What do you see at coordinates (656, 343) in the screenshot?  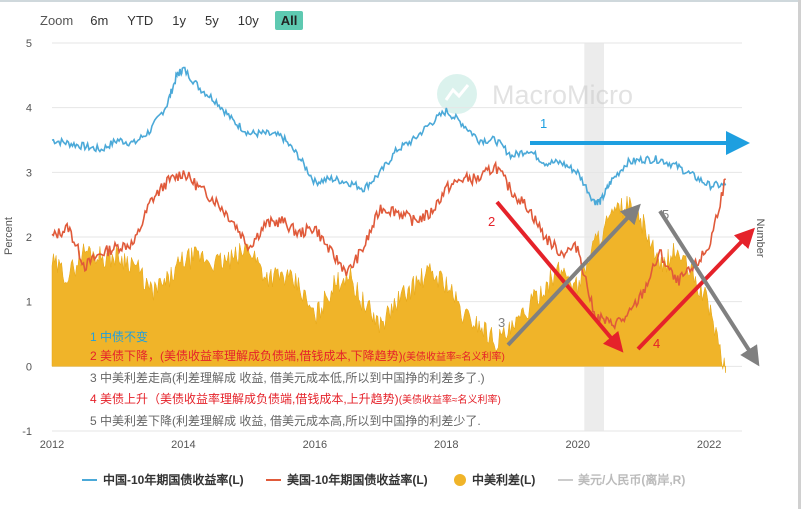 I see `arrow-label-4: 4` at bounding box center [656, 343].